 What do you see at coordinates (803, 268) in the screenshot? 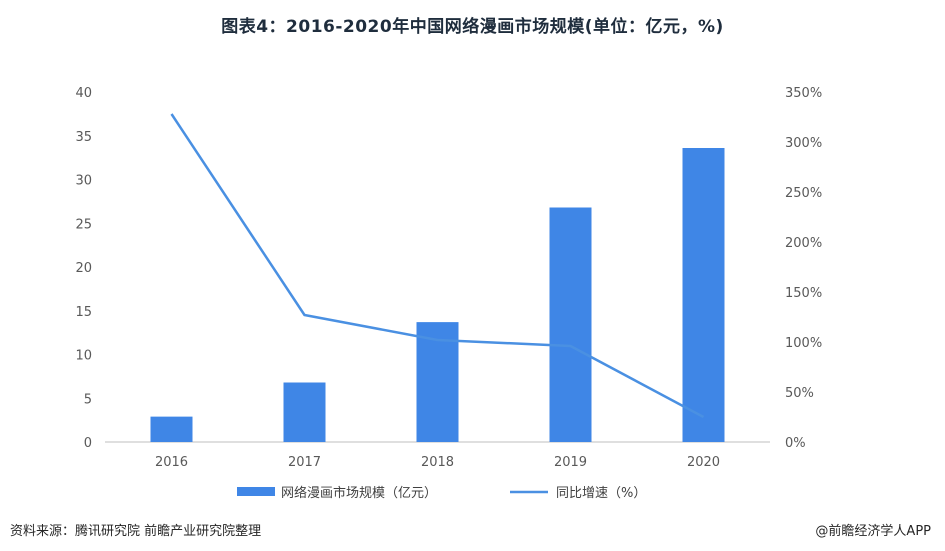
I see `right-axis: 0% 50% 100% 150% 200% 250% 300% 350%` at bounding box center [803, 268].